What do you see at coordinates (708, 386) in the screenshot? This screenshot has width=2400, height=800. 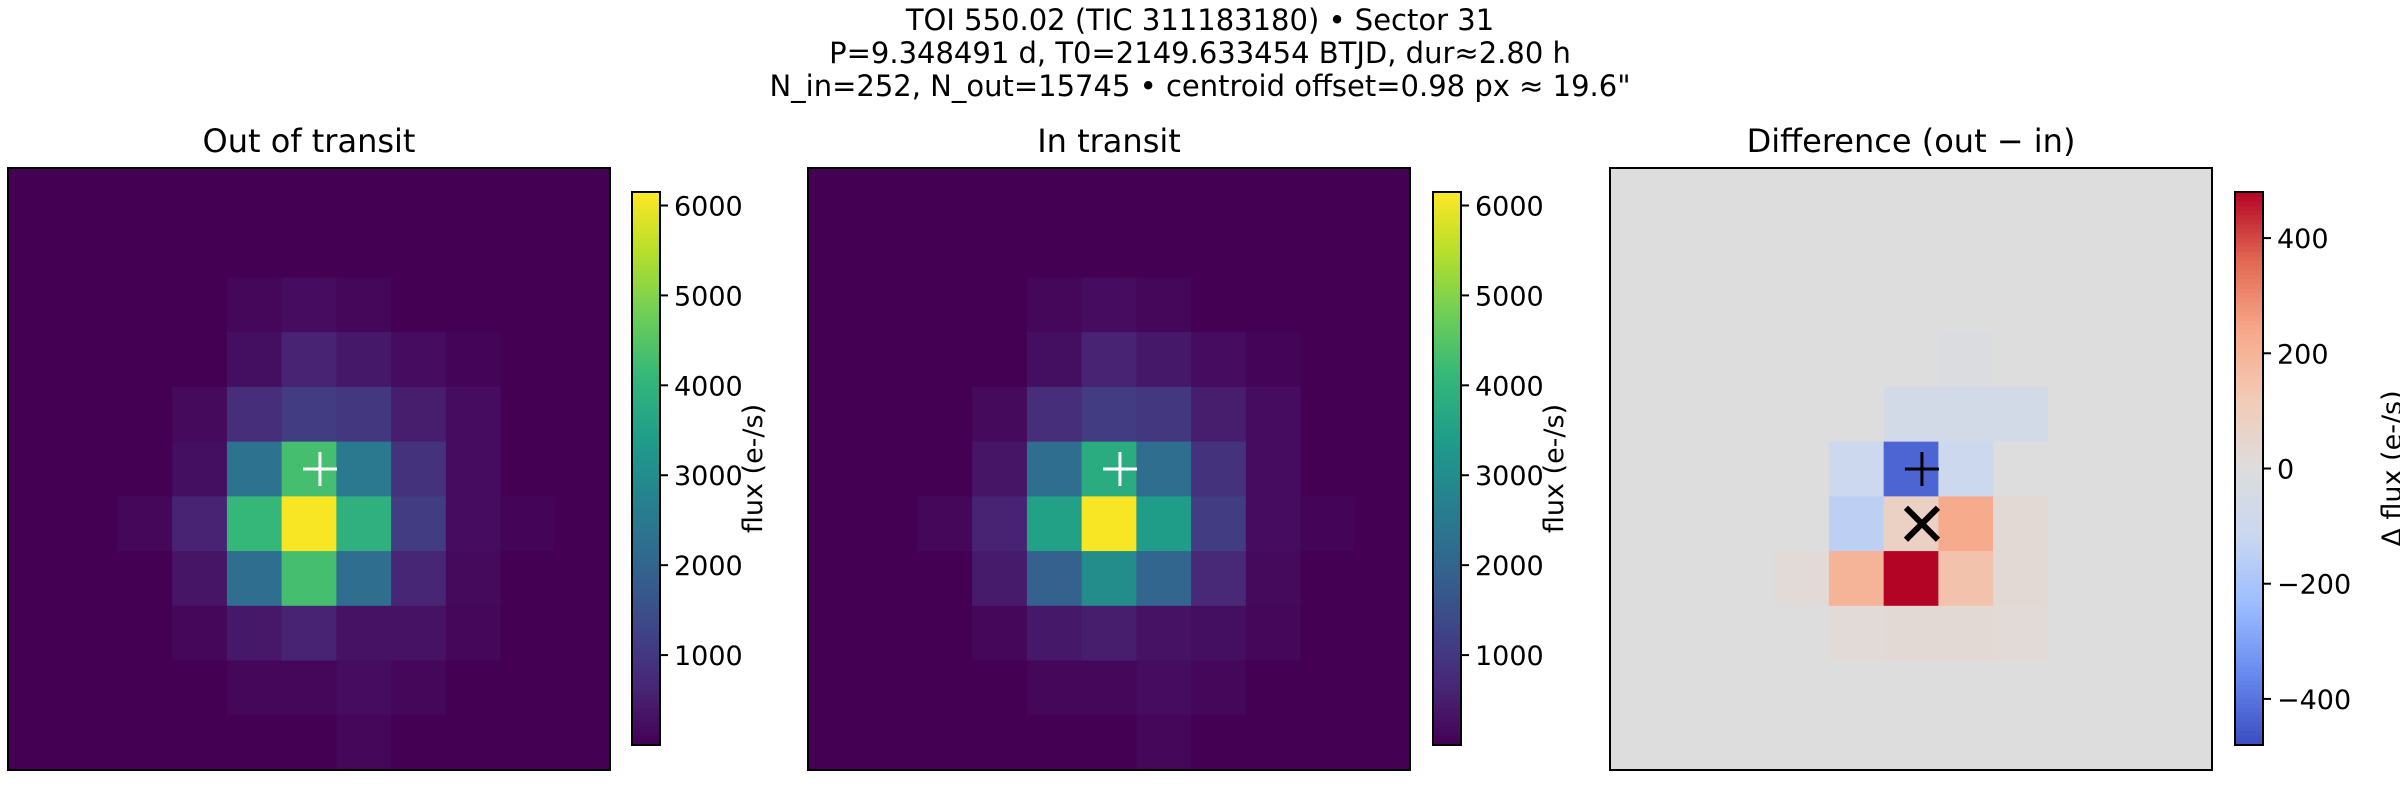 I see `colorbar-tick-label: 4000` at bounding box center [708, 386].